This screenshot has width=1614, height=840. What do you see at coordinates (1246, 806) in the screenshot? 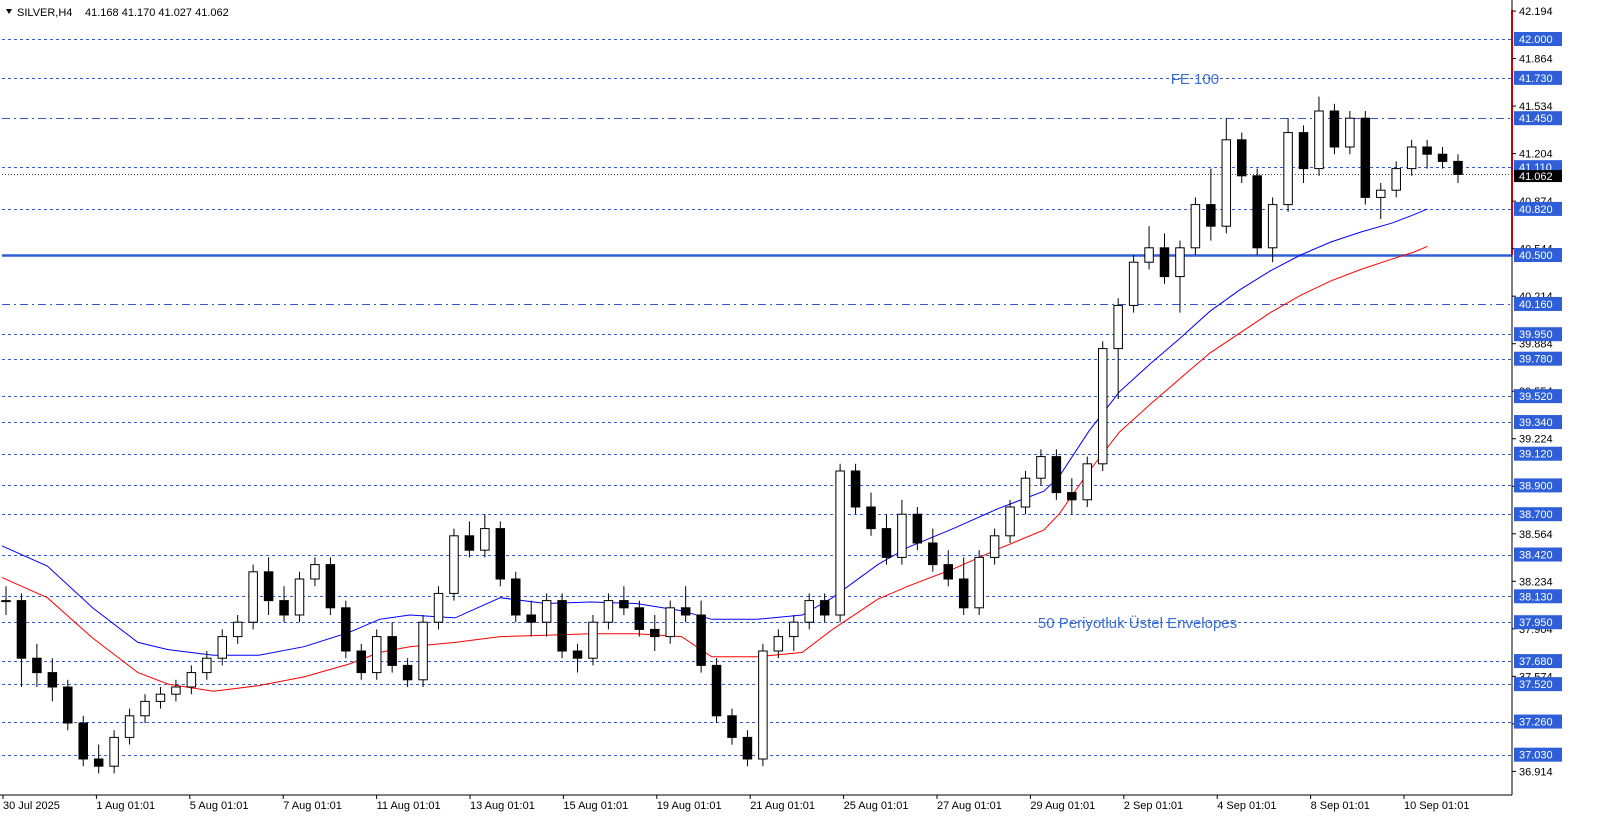
I see `time-tick-label: 4 Sep 01:01` at bounding box center [1246, 806].